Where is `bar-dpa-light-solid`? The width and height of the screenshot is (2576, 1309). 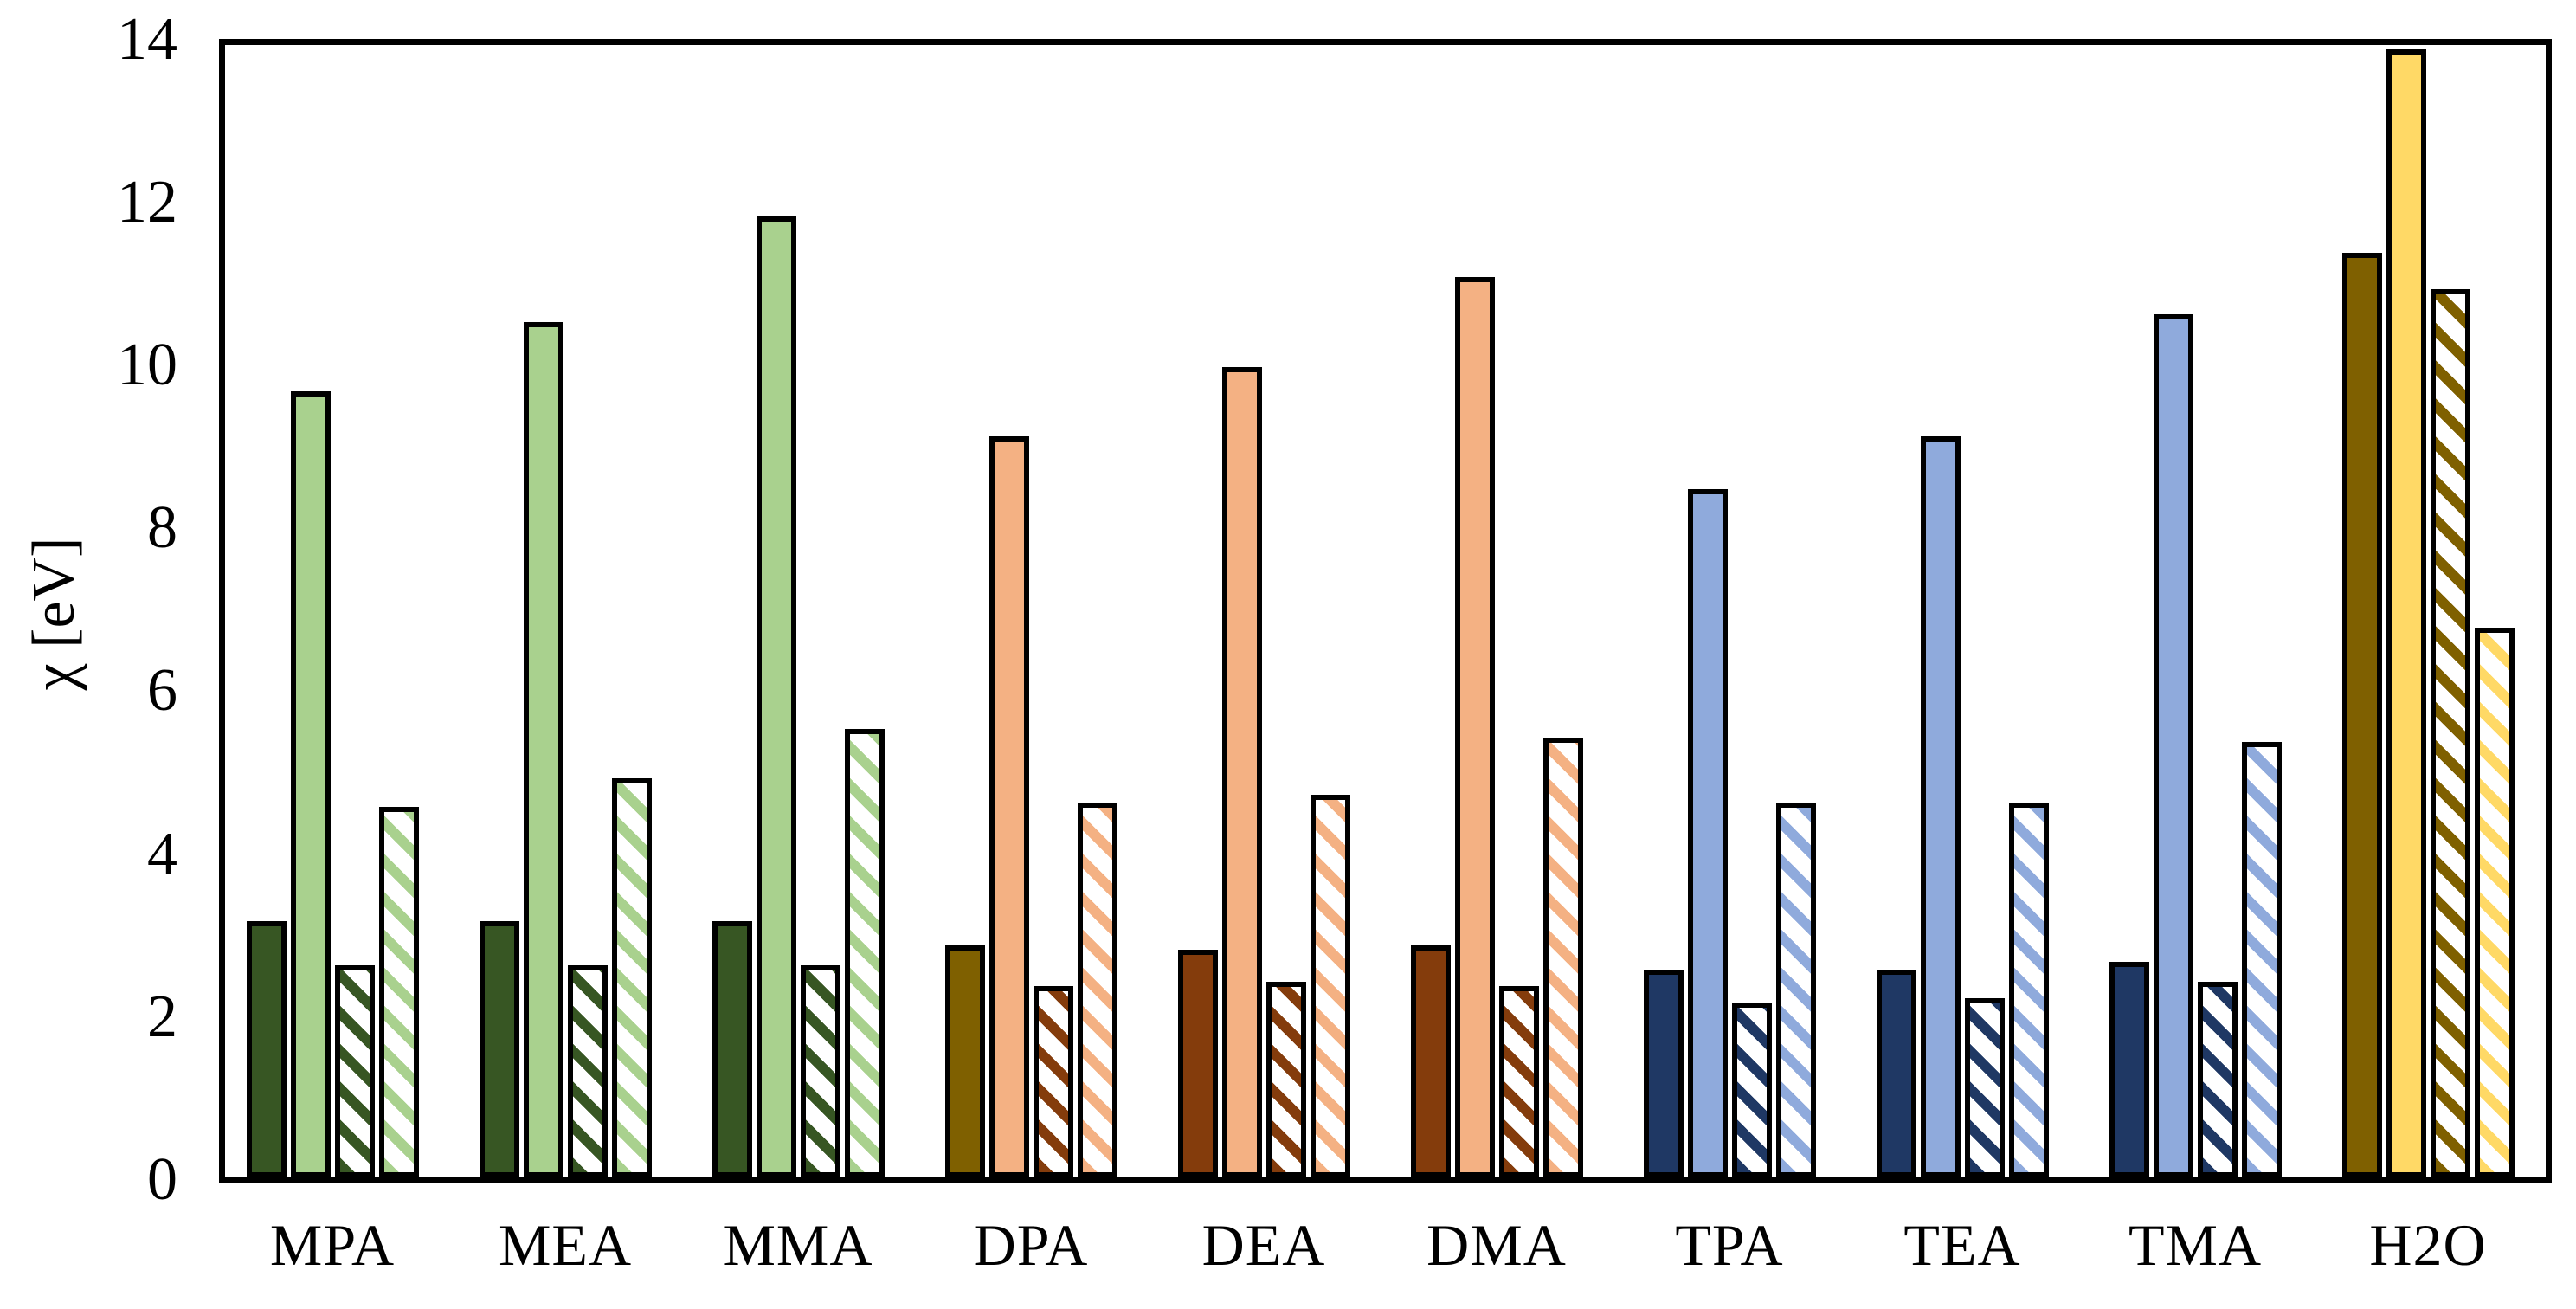 bar-dpa-light-solid is located at coordinates (1009, 806).